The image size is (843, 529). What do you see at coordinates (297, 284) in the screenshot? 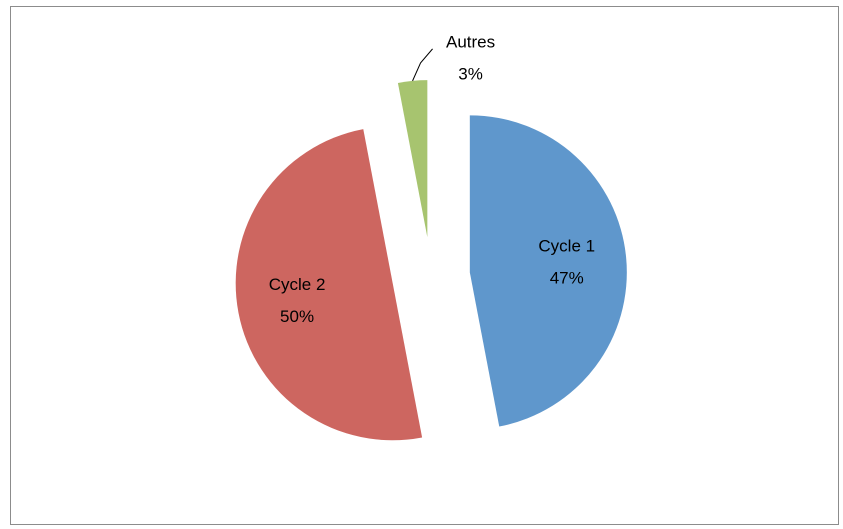
I see `slice-label: Cycle 2` at bounding box center [297, 284].